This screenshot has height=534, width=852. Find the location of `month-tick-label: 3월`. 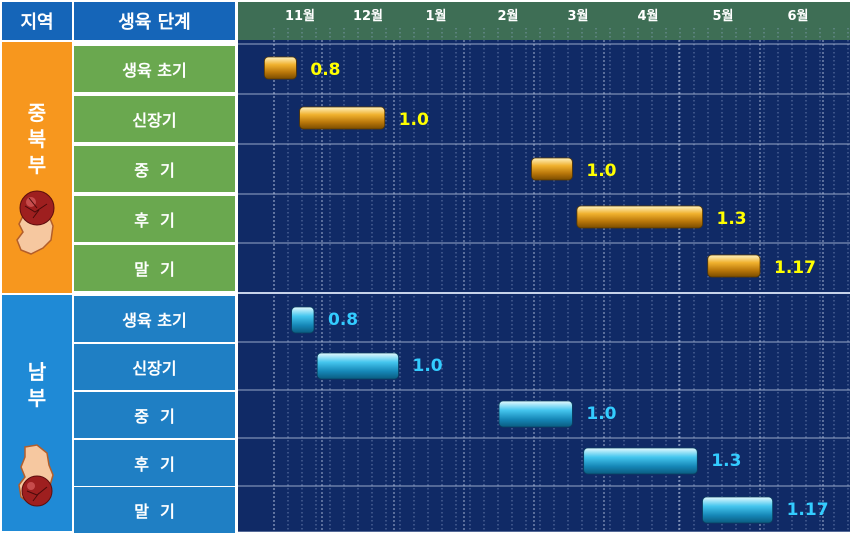

month-tick-label: 3월 is located at coordinates (577, 16).